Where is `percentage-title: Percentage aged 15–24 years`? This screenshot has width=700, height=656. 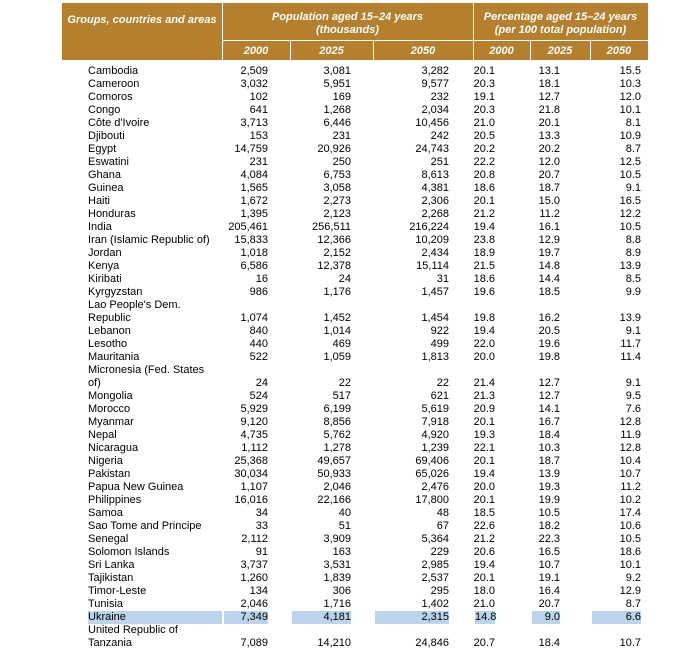
percentage-title: Percentage aged 15–24 years is located at coordinates (560, 17).